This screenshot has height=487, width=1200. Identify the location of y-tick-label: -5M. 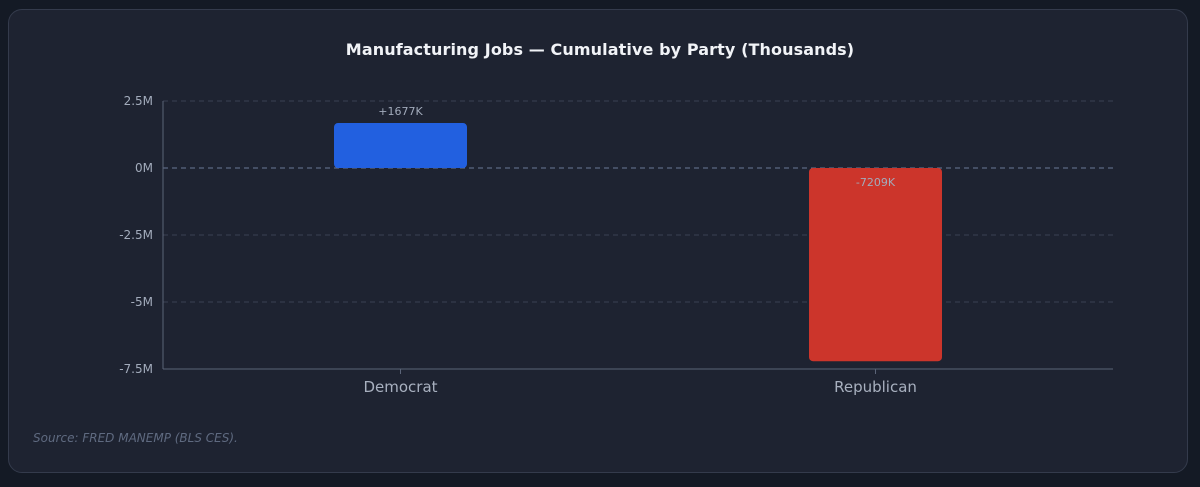
(142, 302).